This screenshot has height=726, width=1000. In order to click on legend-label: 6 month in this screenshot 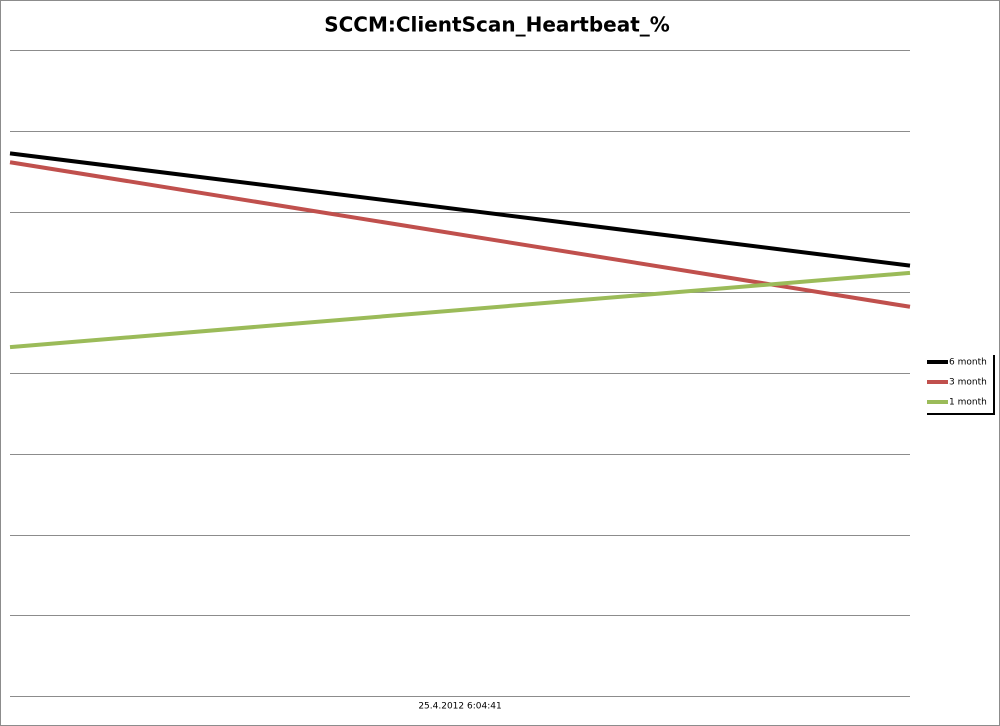, I will do `click(968, 363)`.